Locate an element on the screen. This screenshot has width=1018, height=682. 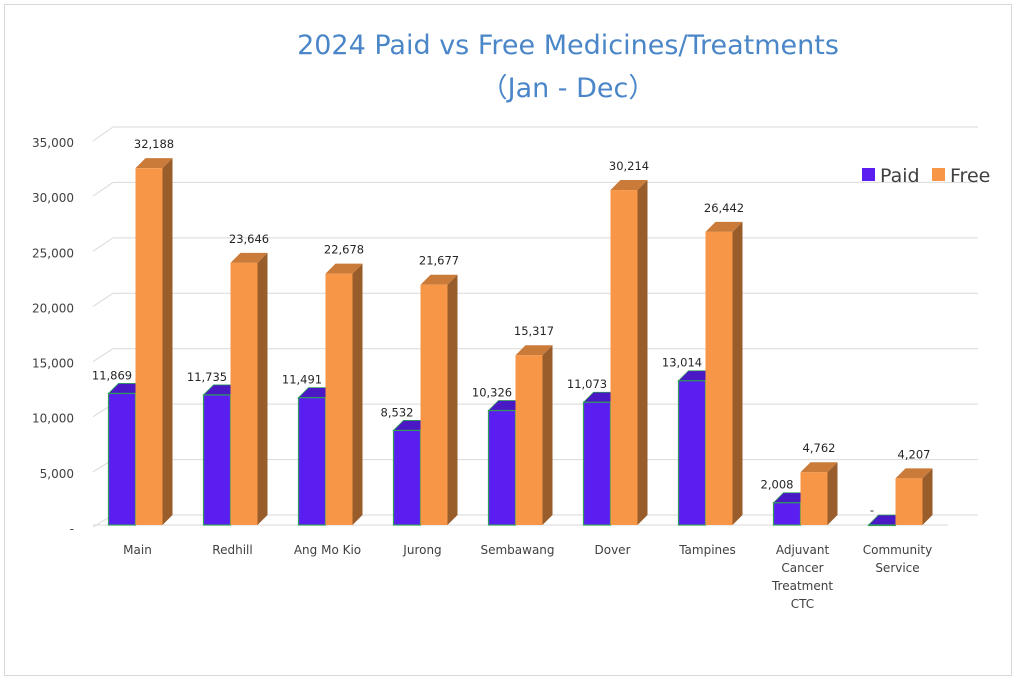
data-label-paid: 13,014 is located at coordinates (682, 363).